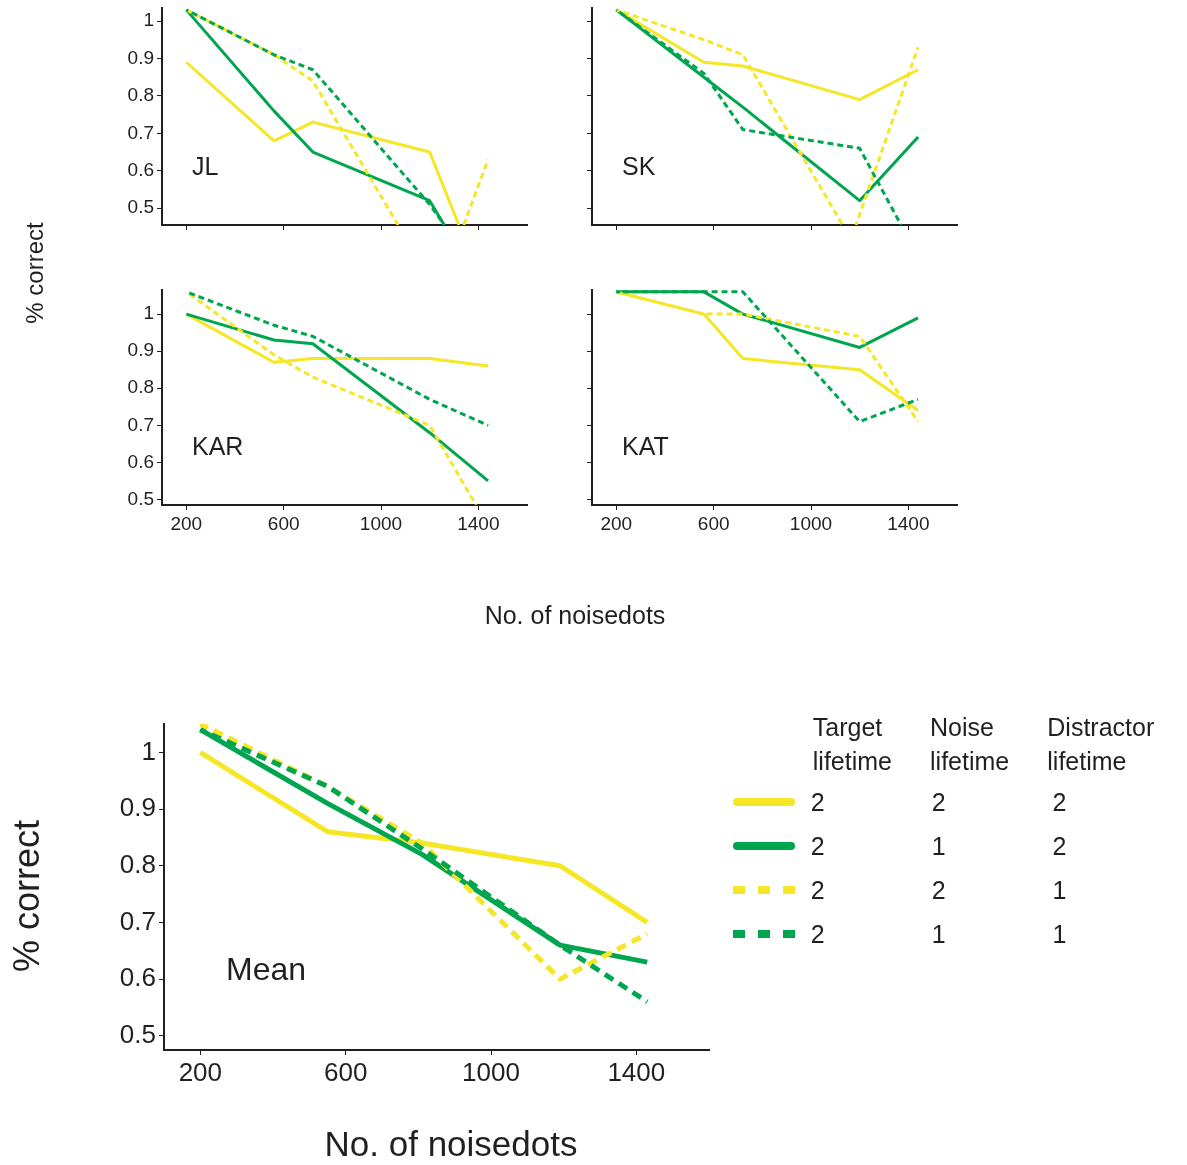 The image size is (1187, 1165). What do you see at coordinates (639, 166) in the screenshot?
I see `text: SK` at bounding box center [639, 166].